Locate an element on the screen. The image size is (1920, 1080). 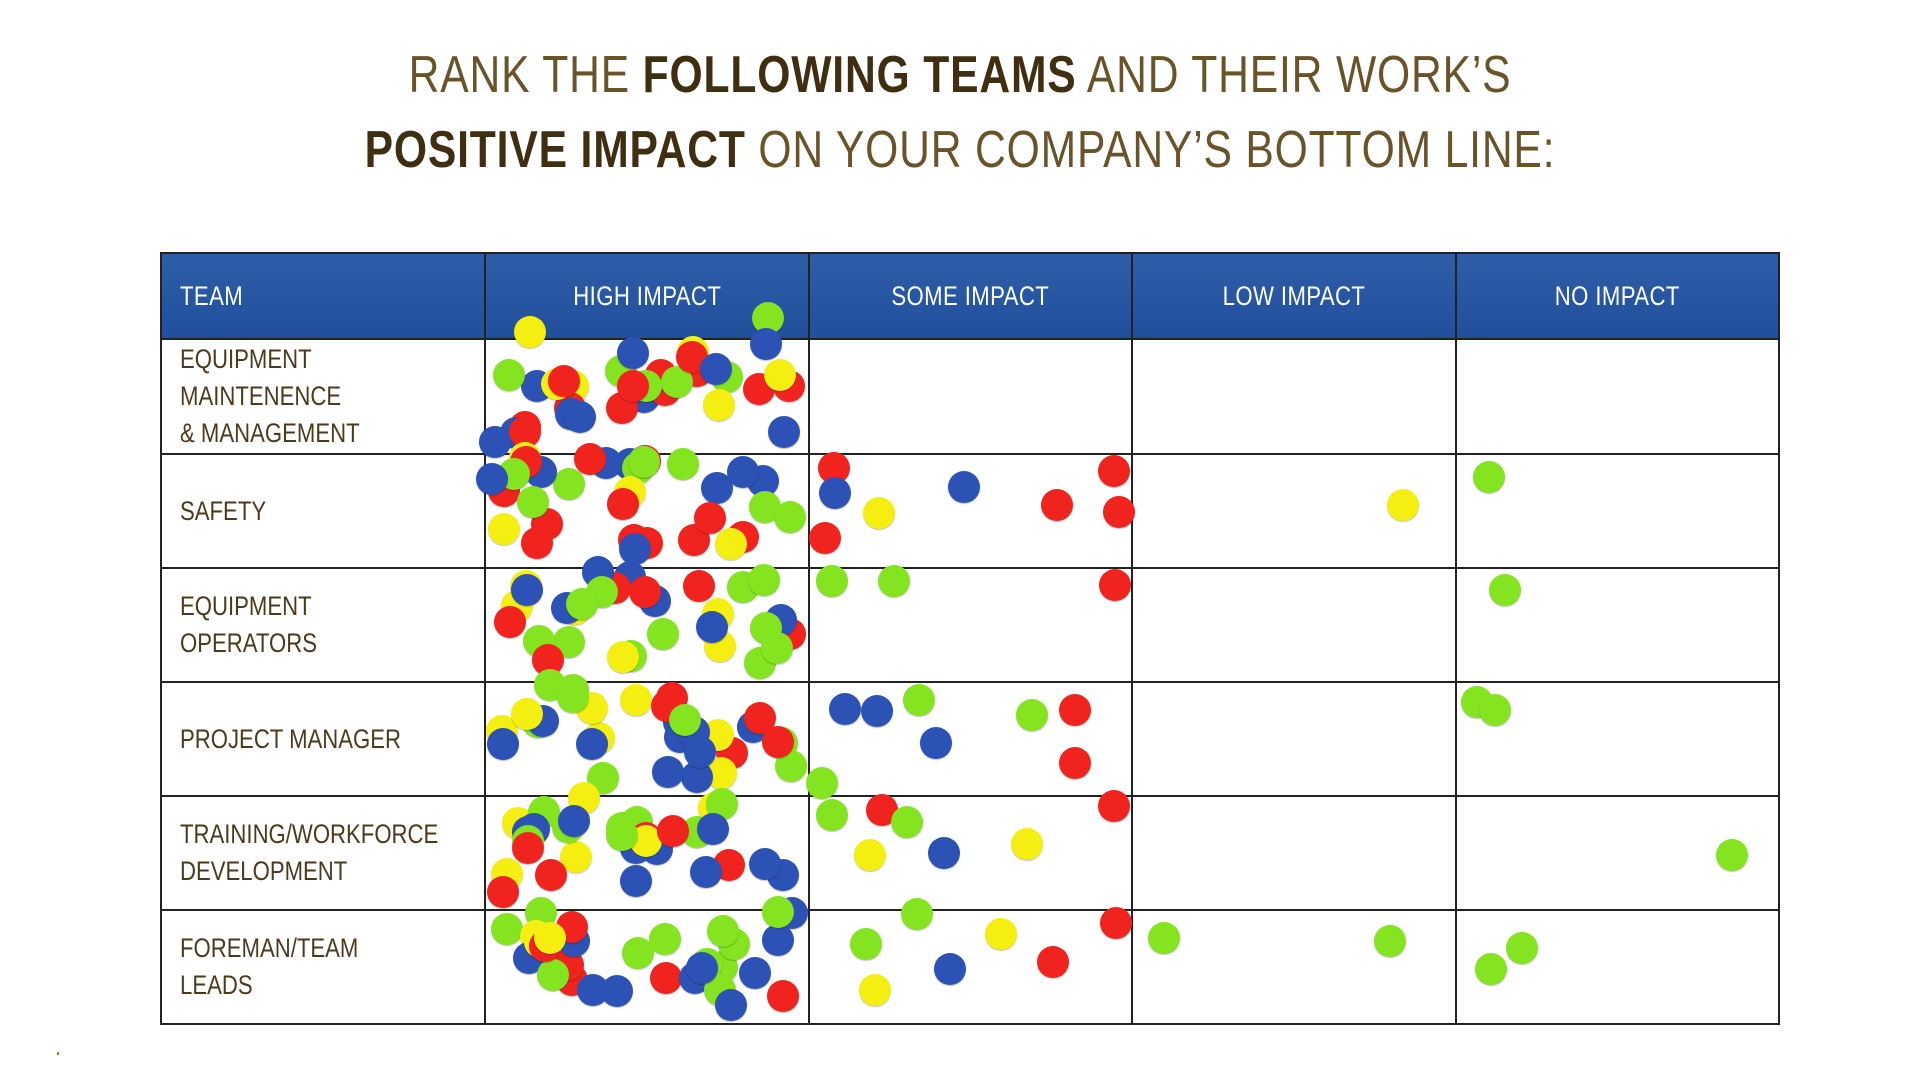
column-header-no-impact-label: NO IMPACT is located at coordinates (1617, 295).